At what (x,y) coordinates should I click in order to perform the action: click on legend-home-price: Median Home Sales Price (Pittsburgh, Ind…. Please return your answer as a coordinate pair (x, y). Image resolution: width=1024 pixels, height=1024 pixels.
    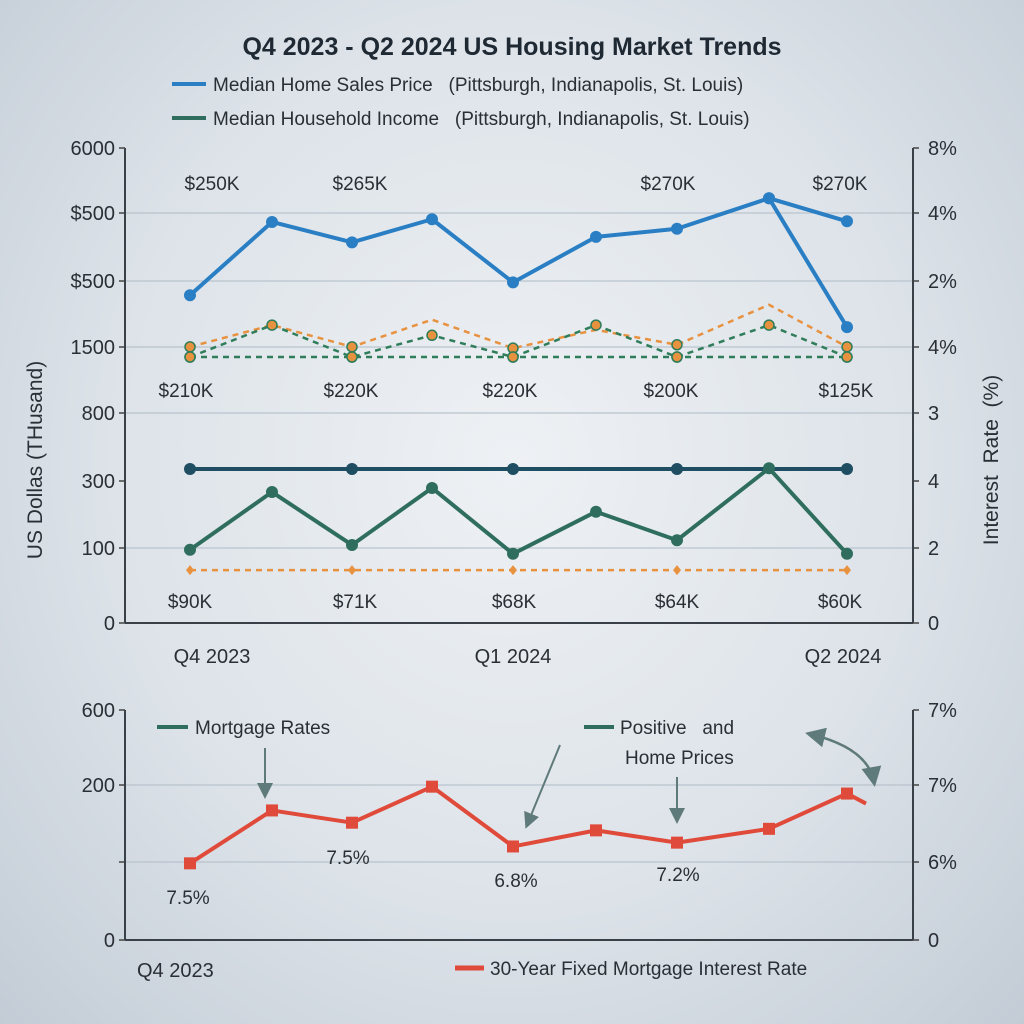
    Looking at the image, I should click on (478, 85).